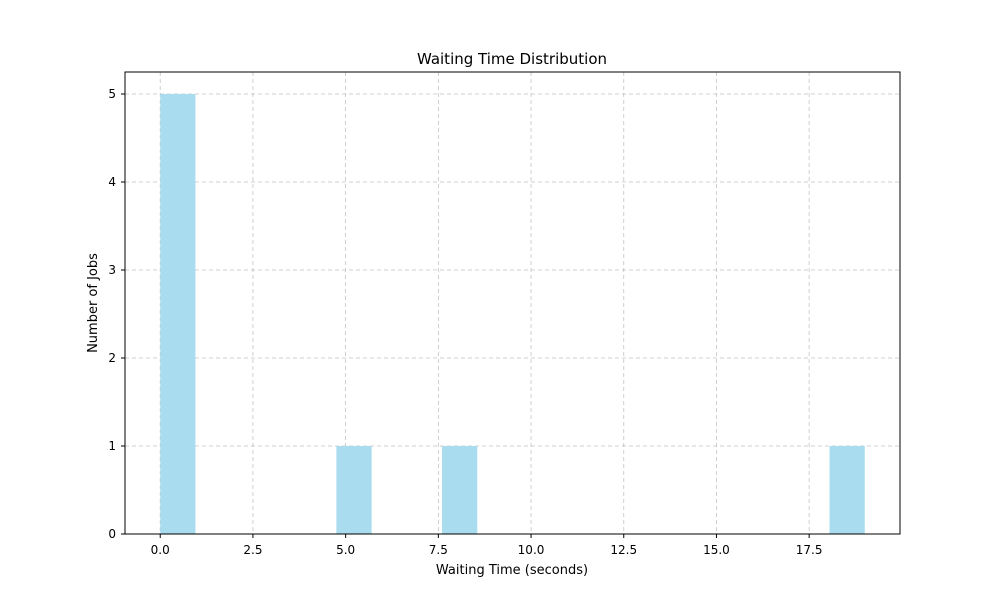 The height and width of the screenshot is (600, 1000). What do you see at coordinates (512, 59) in the screenshot?
I see `chart-title: Waiting Time Distribution` at bounding box center [512, 59].